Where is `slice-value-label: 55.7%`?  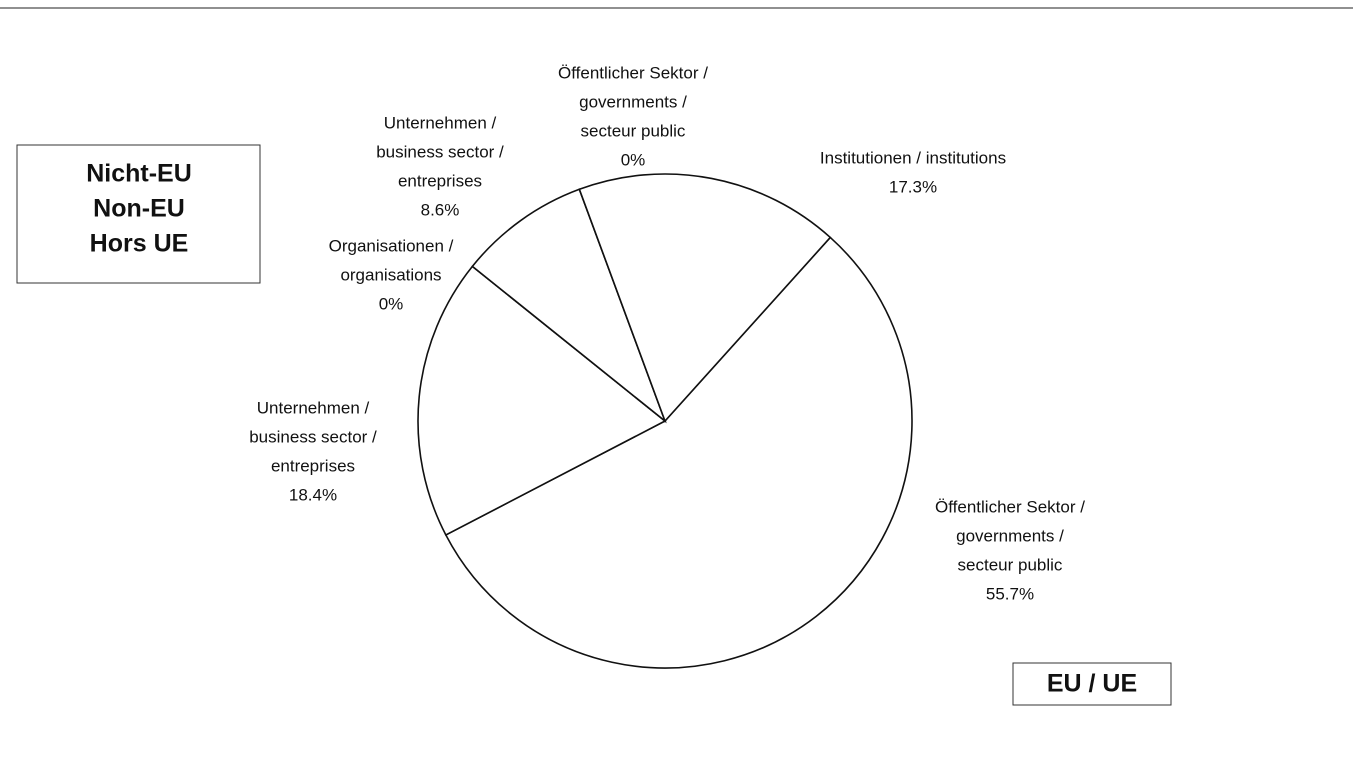 slice-value-label: 55.7% is located at coordinates (1010, 593).